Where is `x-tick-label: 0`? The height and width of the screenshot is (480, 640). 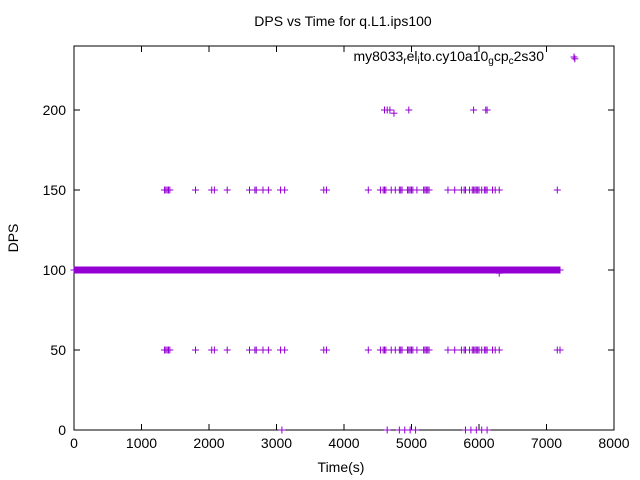 x-tick-label: 0 is located at coordinates (74, 443).